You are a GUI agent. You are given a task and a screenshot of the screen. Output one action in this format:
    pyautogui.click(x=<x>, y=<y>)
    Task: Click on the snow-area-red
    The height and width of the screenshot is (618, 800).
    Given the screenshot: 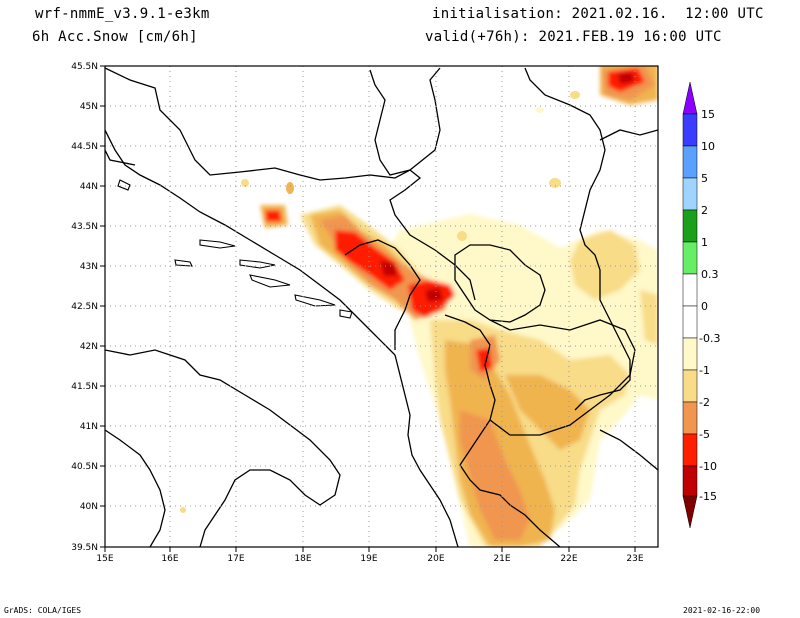 What is the action you would take?
    pyautogui.click(x=273, y=216)
    